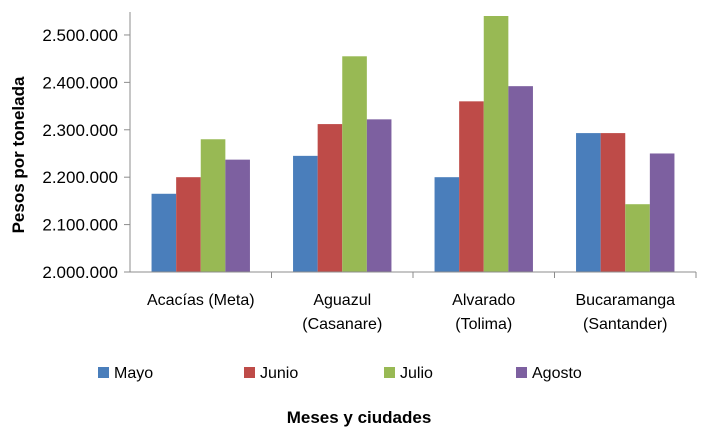  Describe the element at coordinates (279, 373) in the screenshot. I see `legend-label-junio: Junio` at that location.